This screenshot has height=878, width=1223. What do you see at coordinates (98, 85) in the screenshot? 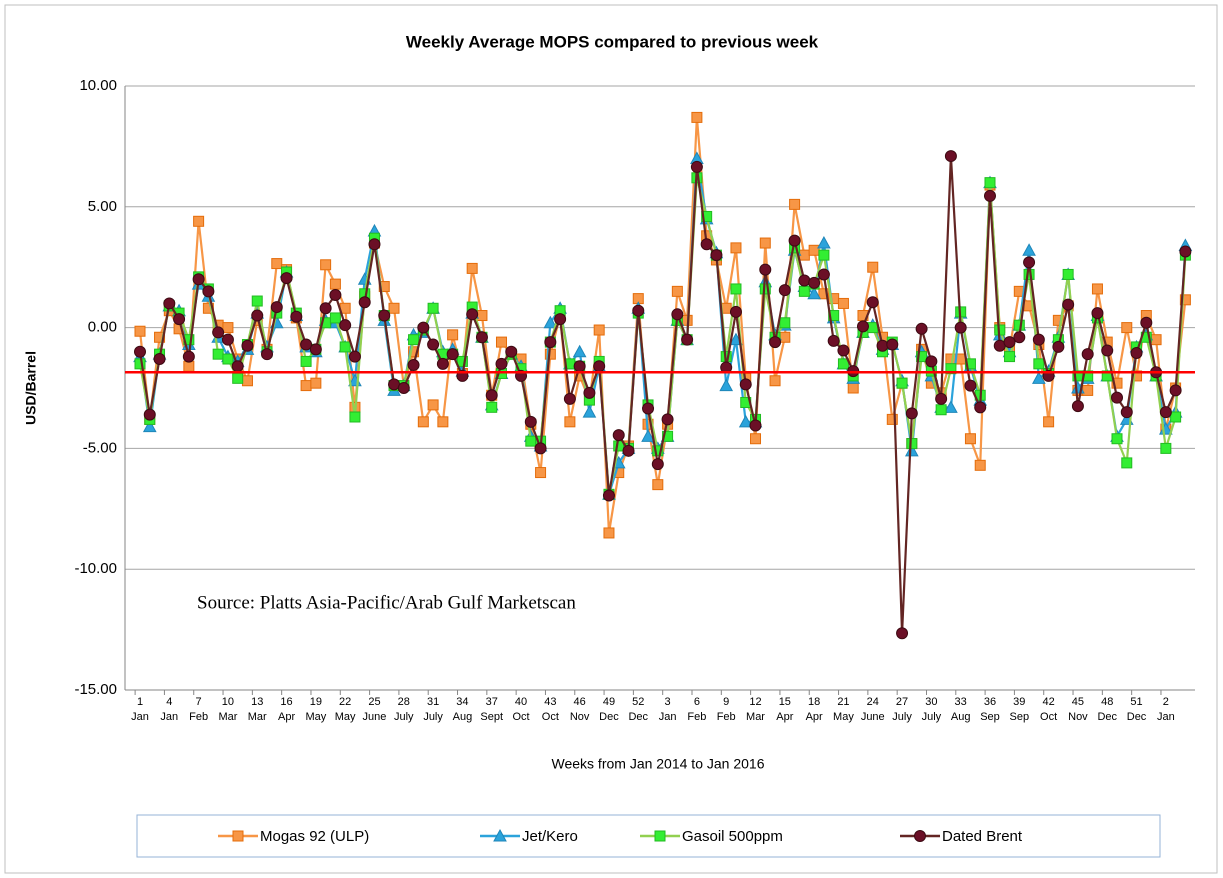
I see `y-tick-label: 10.00` at bounding box center [98, 85].